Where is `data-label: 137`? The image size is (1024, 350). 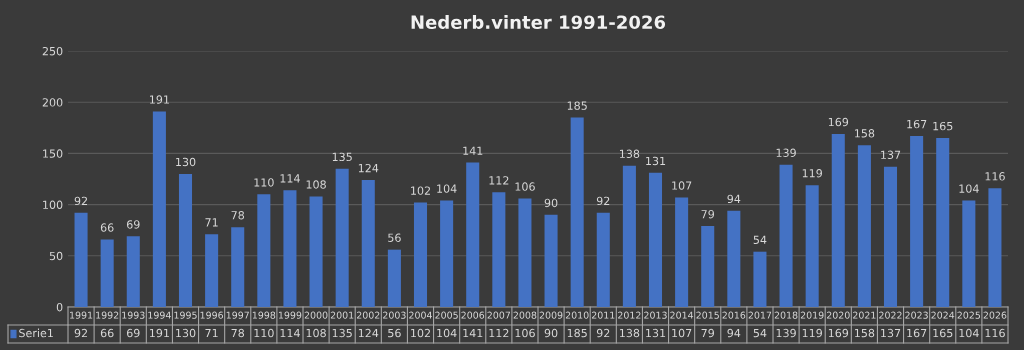 data-label: 137 is located at coordinates (891, 154).